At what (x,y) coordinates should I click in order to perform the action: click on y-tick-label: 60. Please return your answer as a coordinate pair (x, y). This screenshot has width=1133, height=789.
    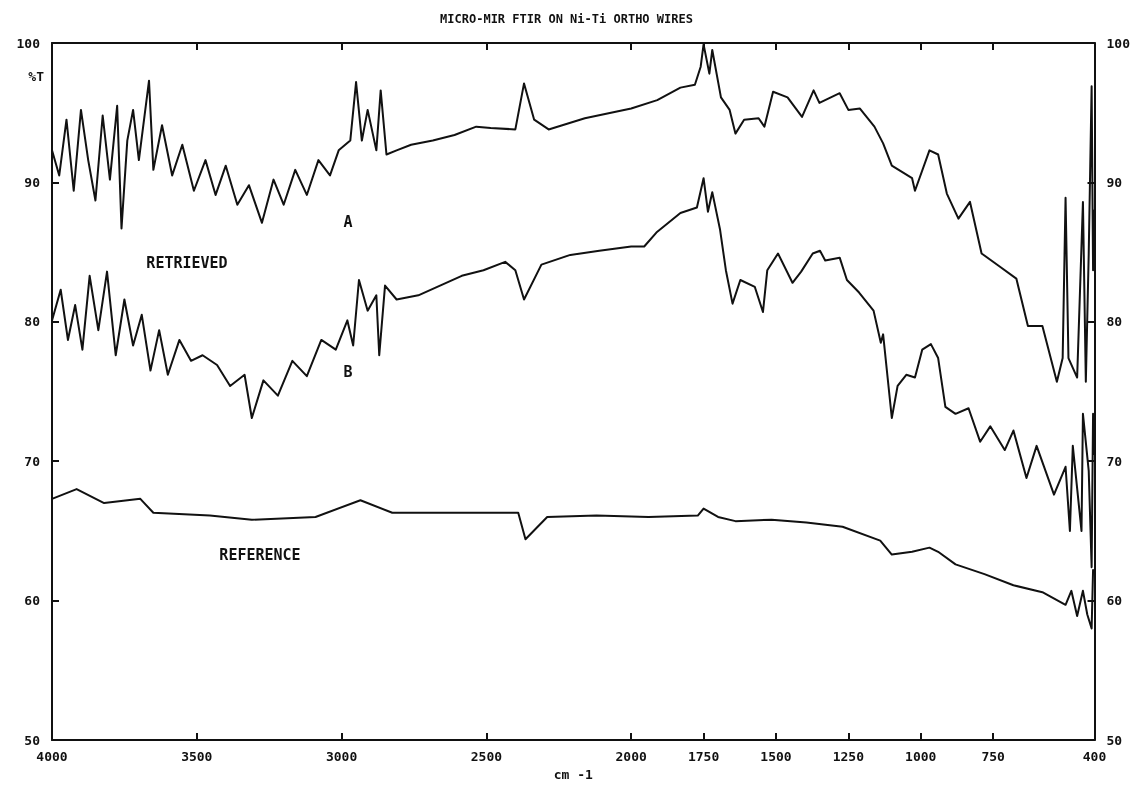
    Looking at the image, I should click on (32, 601).